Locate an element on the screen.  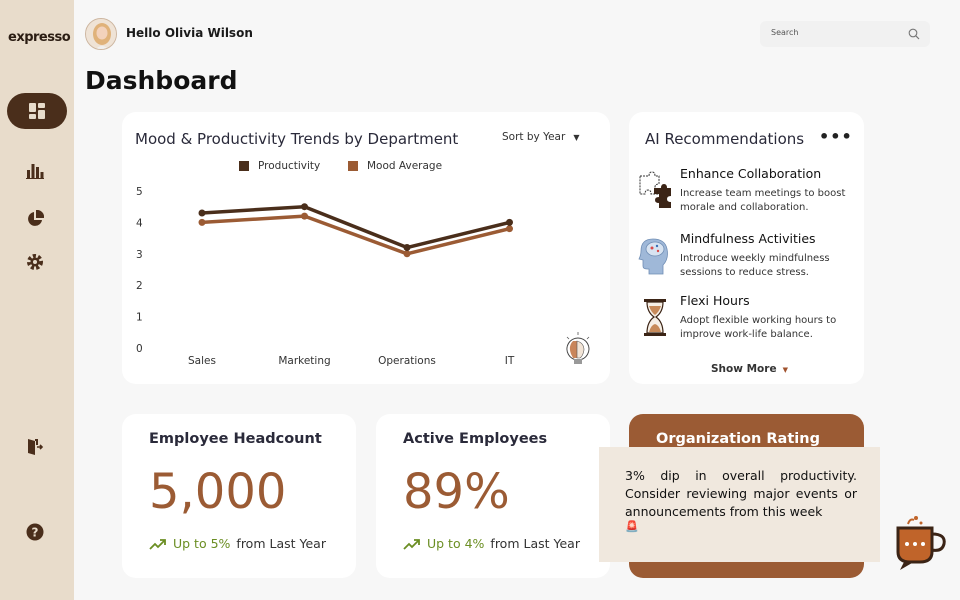
sort-dropdown: Sort by Year ▼ is located at coordinates (540, 137).